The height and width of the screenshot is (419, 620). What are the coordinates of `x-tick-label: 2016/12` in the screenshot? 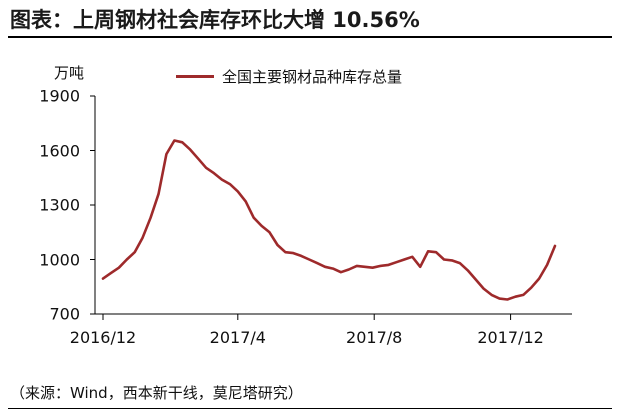 It's located at (103, 337).